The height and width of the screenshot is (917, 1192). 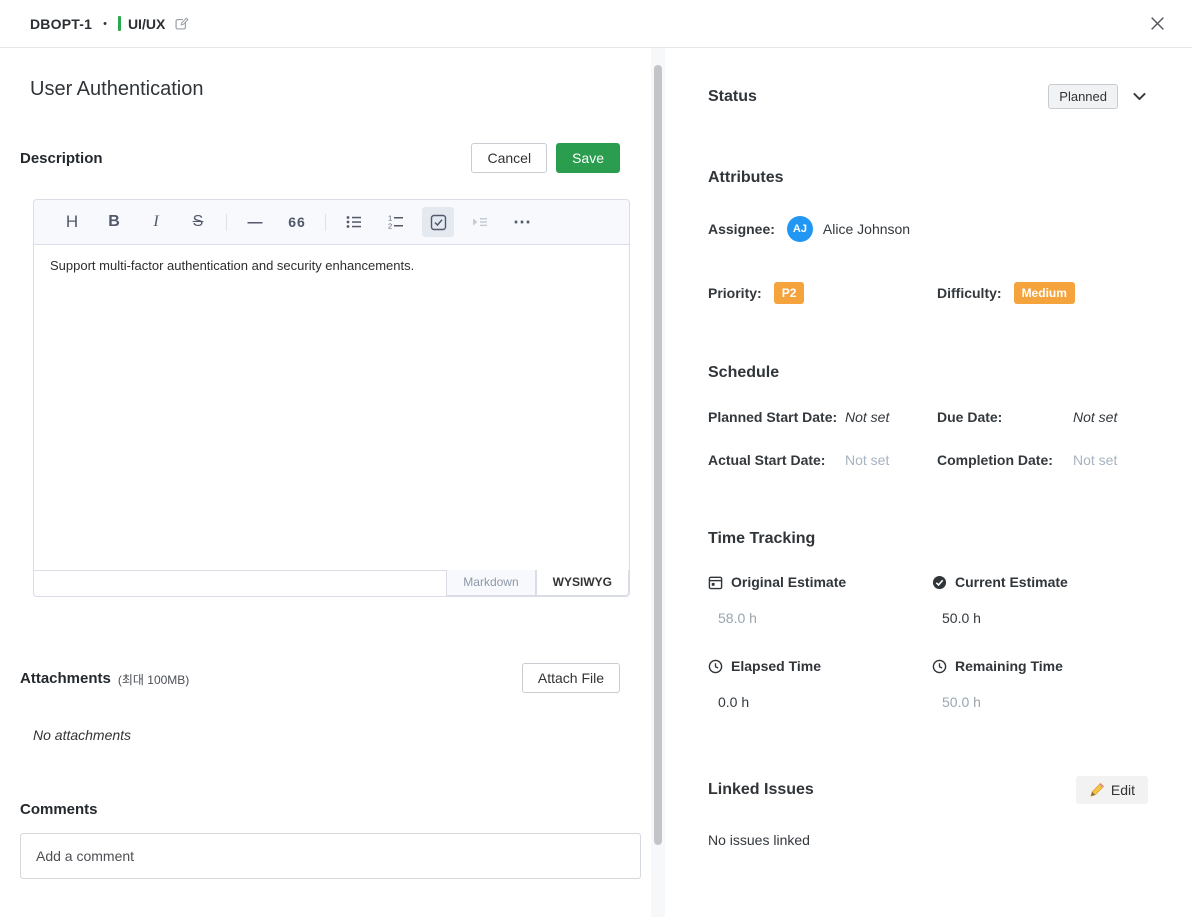 What do you see at coordinates (156, 222) in the screenshot?
I see `italic-button: I` at bounding box center [156, 222].